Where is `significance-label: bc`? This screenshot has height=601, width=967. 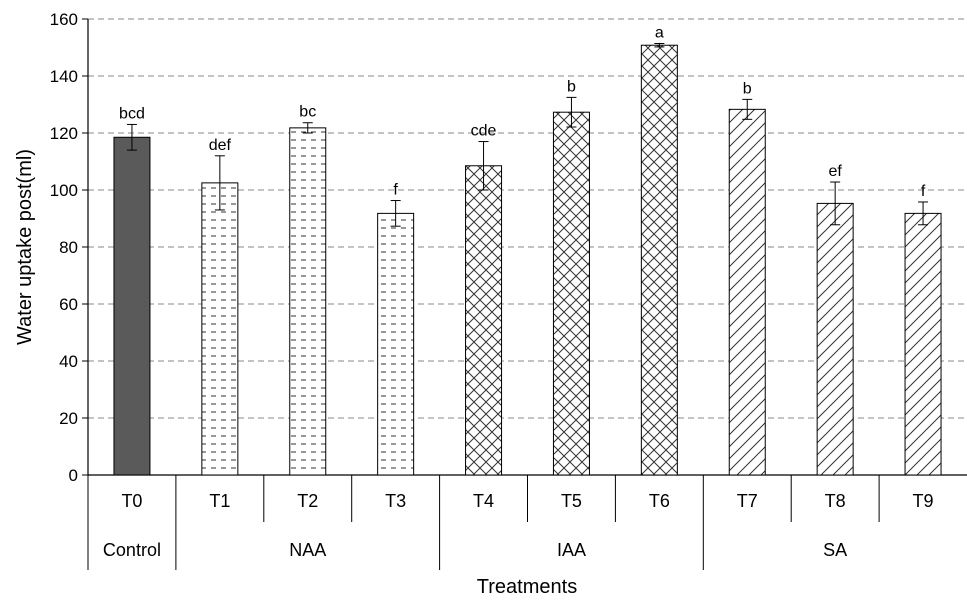
significance-label: bc is located at coordinates (307, 112).